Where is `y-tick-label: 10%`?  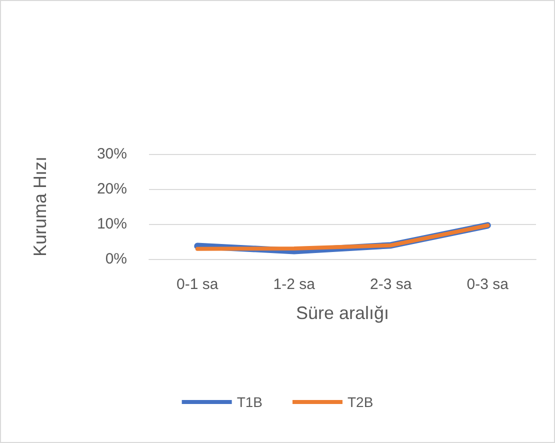
y-tick-label: 10% is located at coordinates (111, 224).